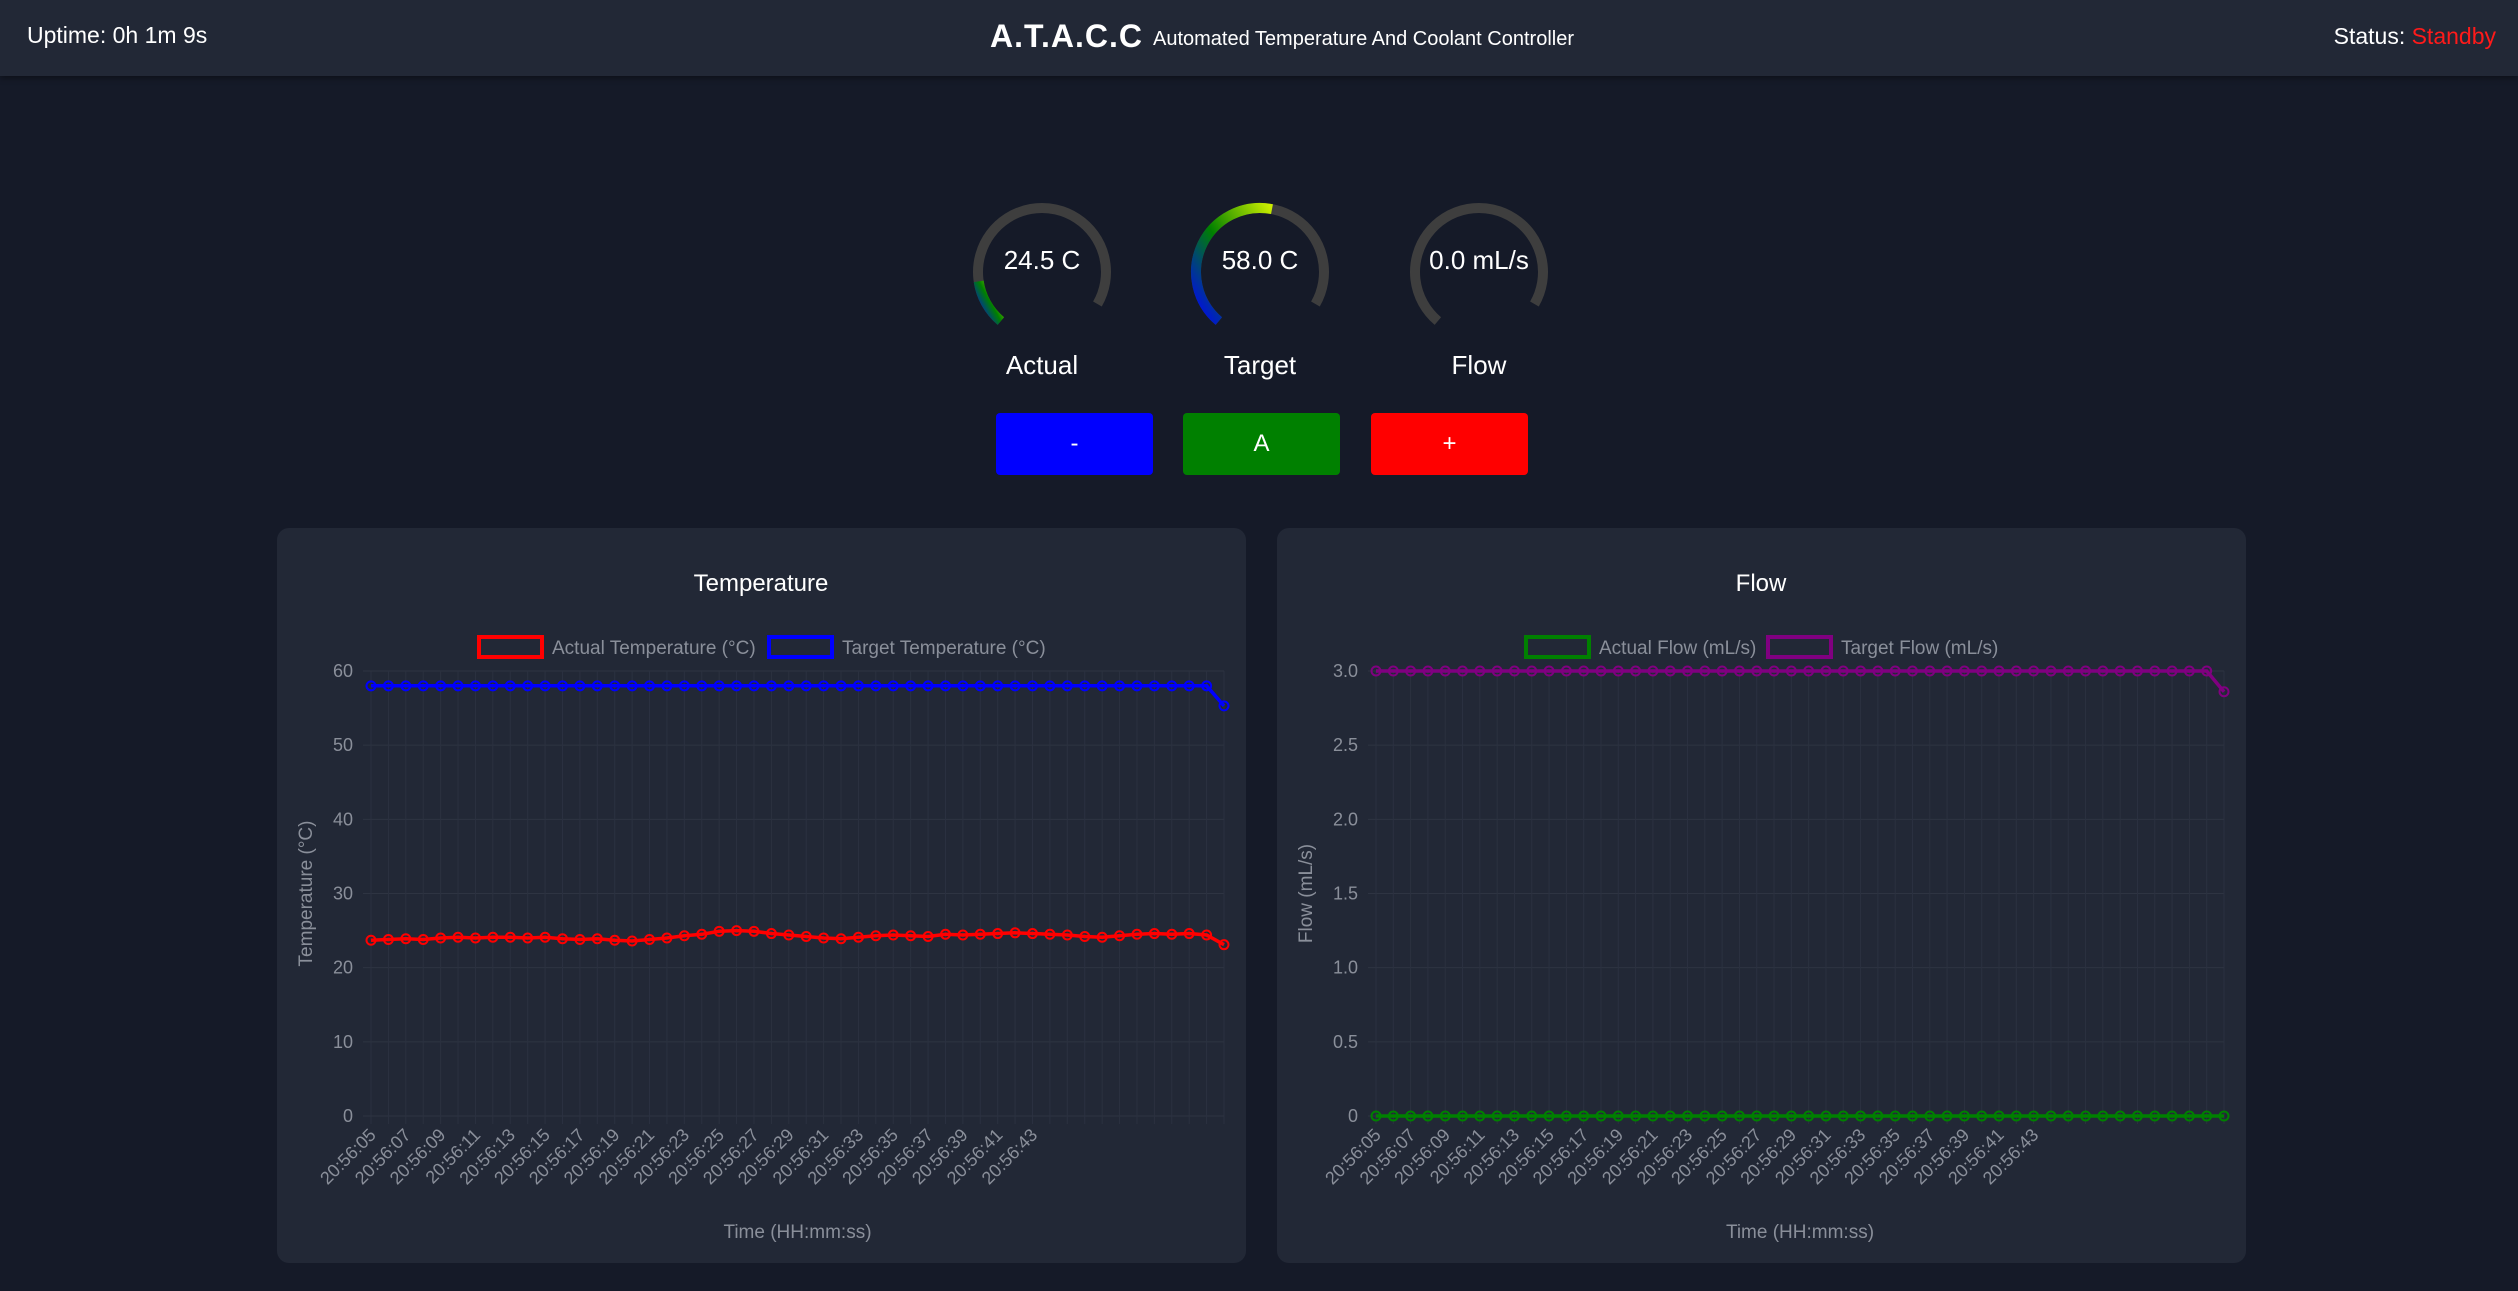 The height and width of the screenshot is (1291, 2518). What do you see at coordinates (654, 648) in the screenshot?
I see `legend-label: Actual Temperature (°C)` at bounding box center [654, 648].